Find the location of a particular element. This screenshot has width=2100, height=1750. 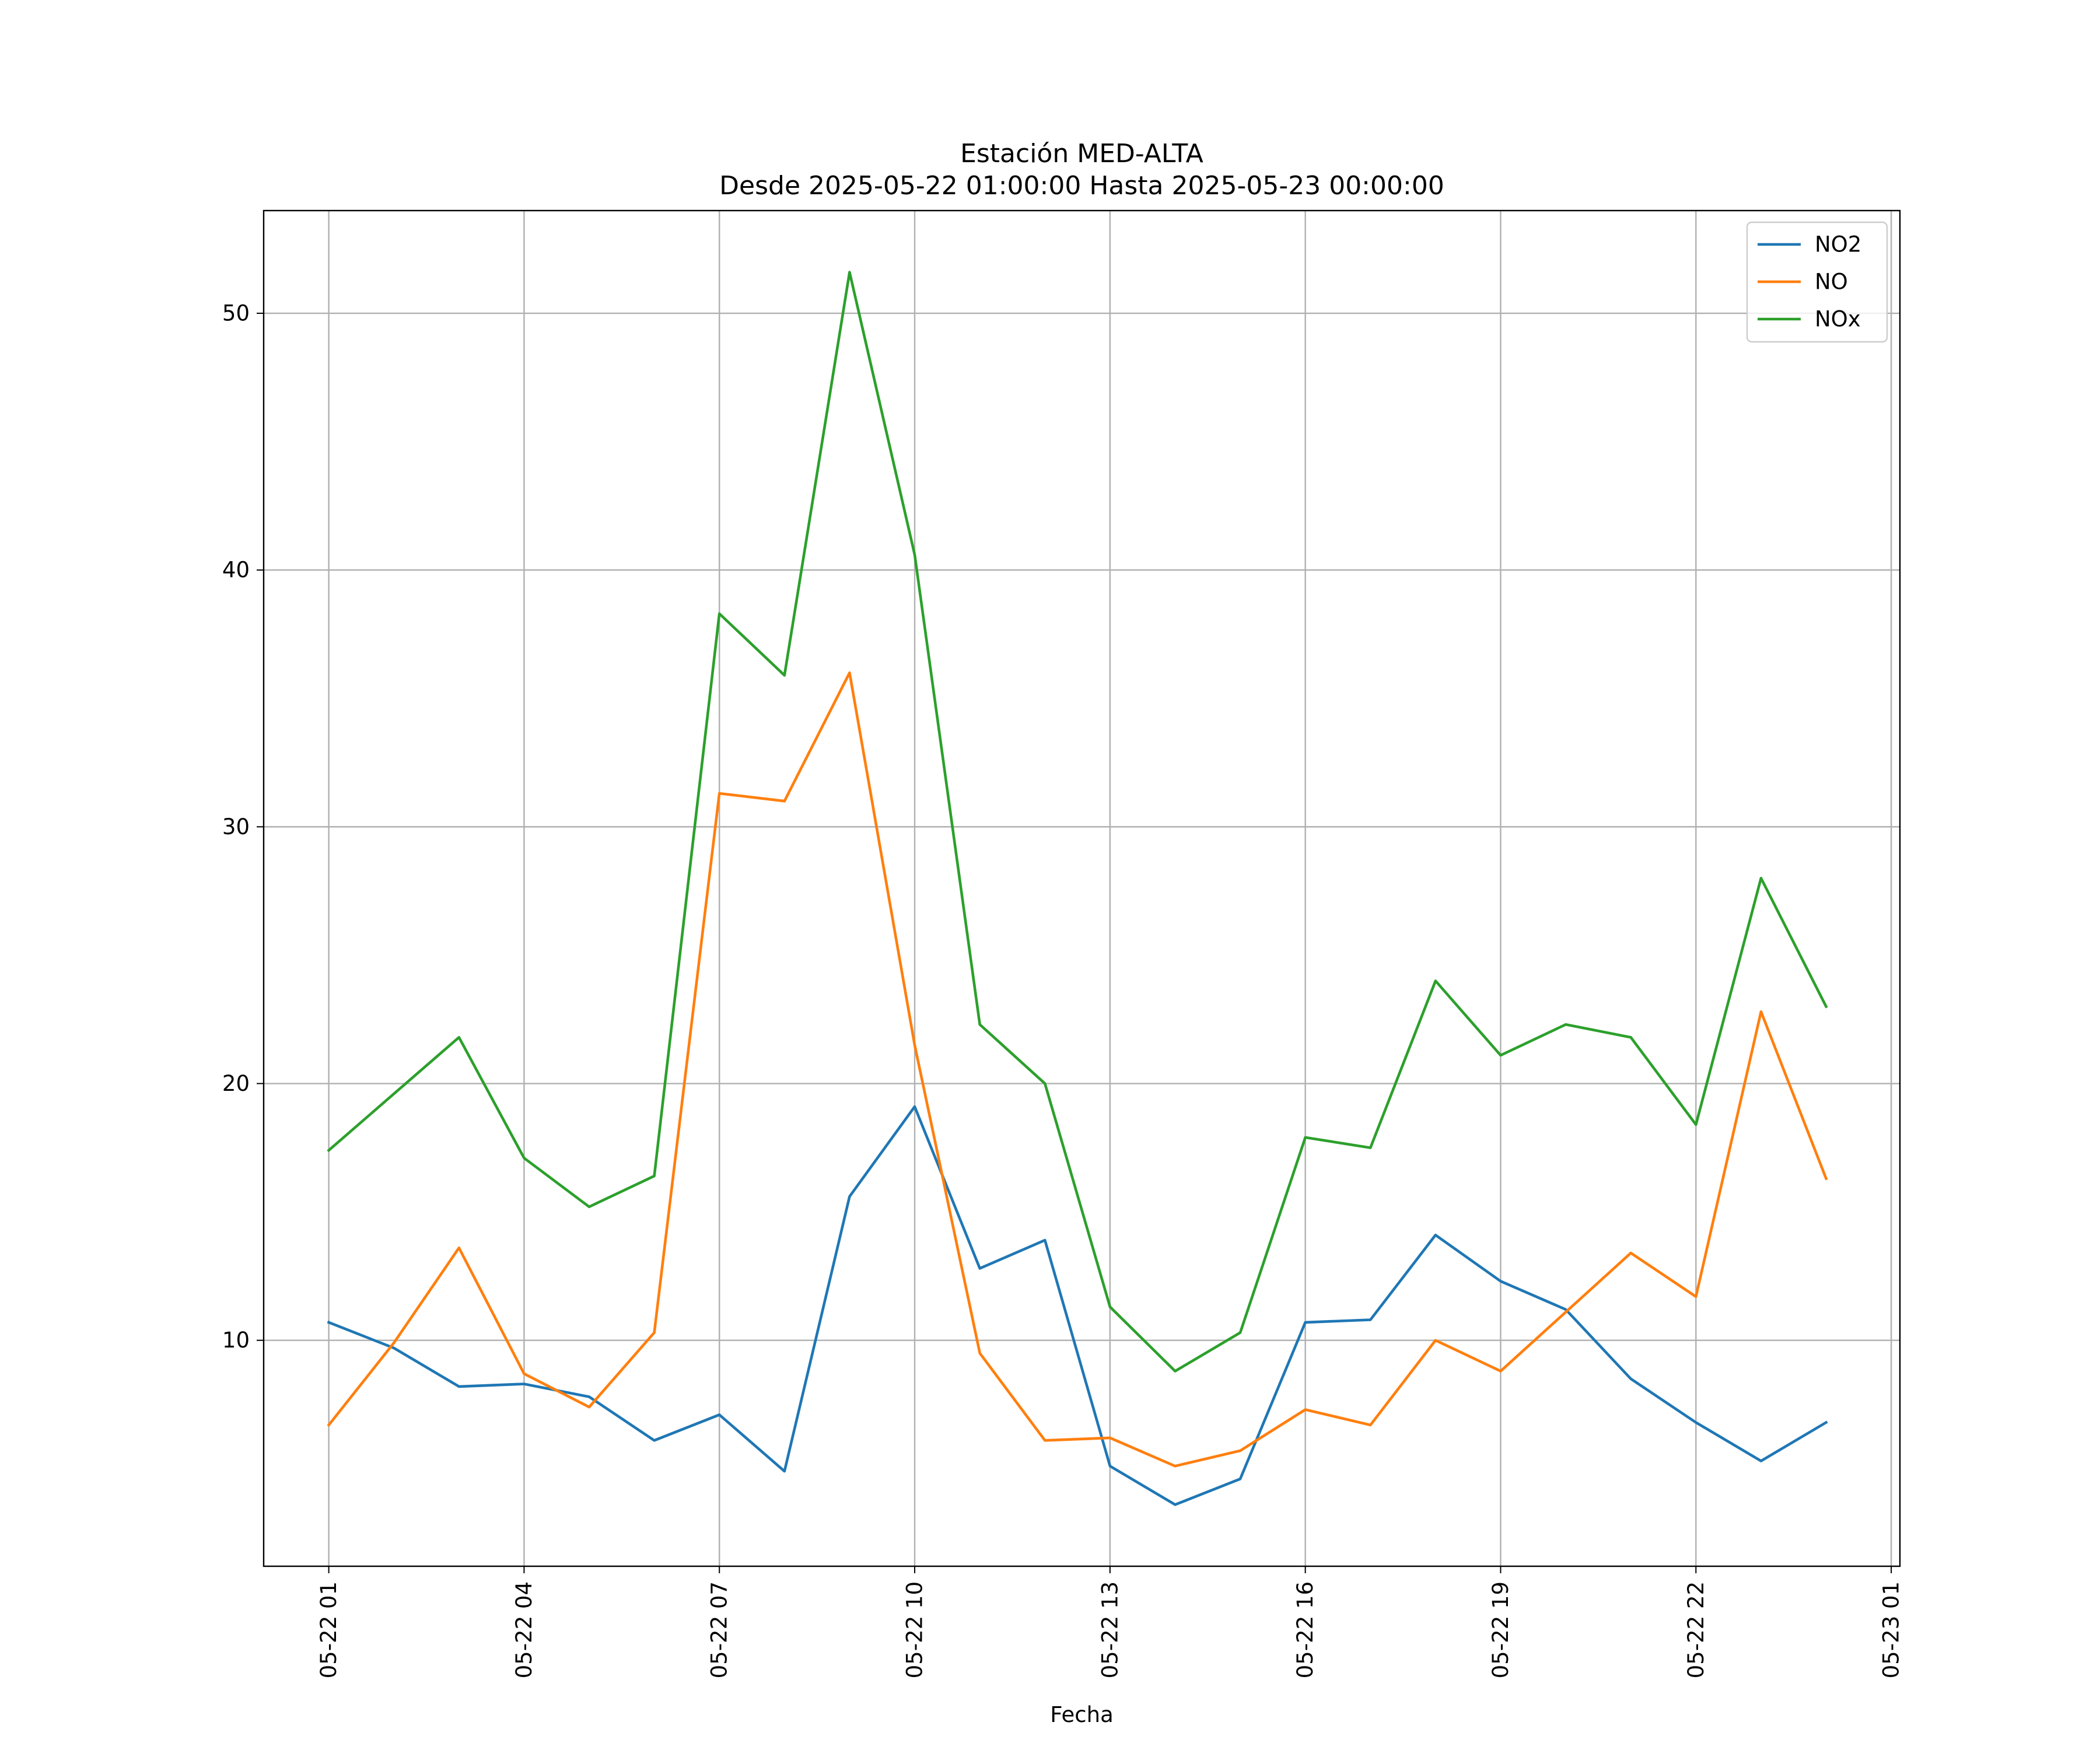

x-tick-label: 05-22 19 is located at coordinates (1500, 1629).